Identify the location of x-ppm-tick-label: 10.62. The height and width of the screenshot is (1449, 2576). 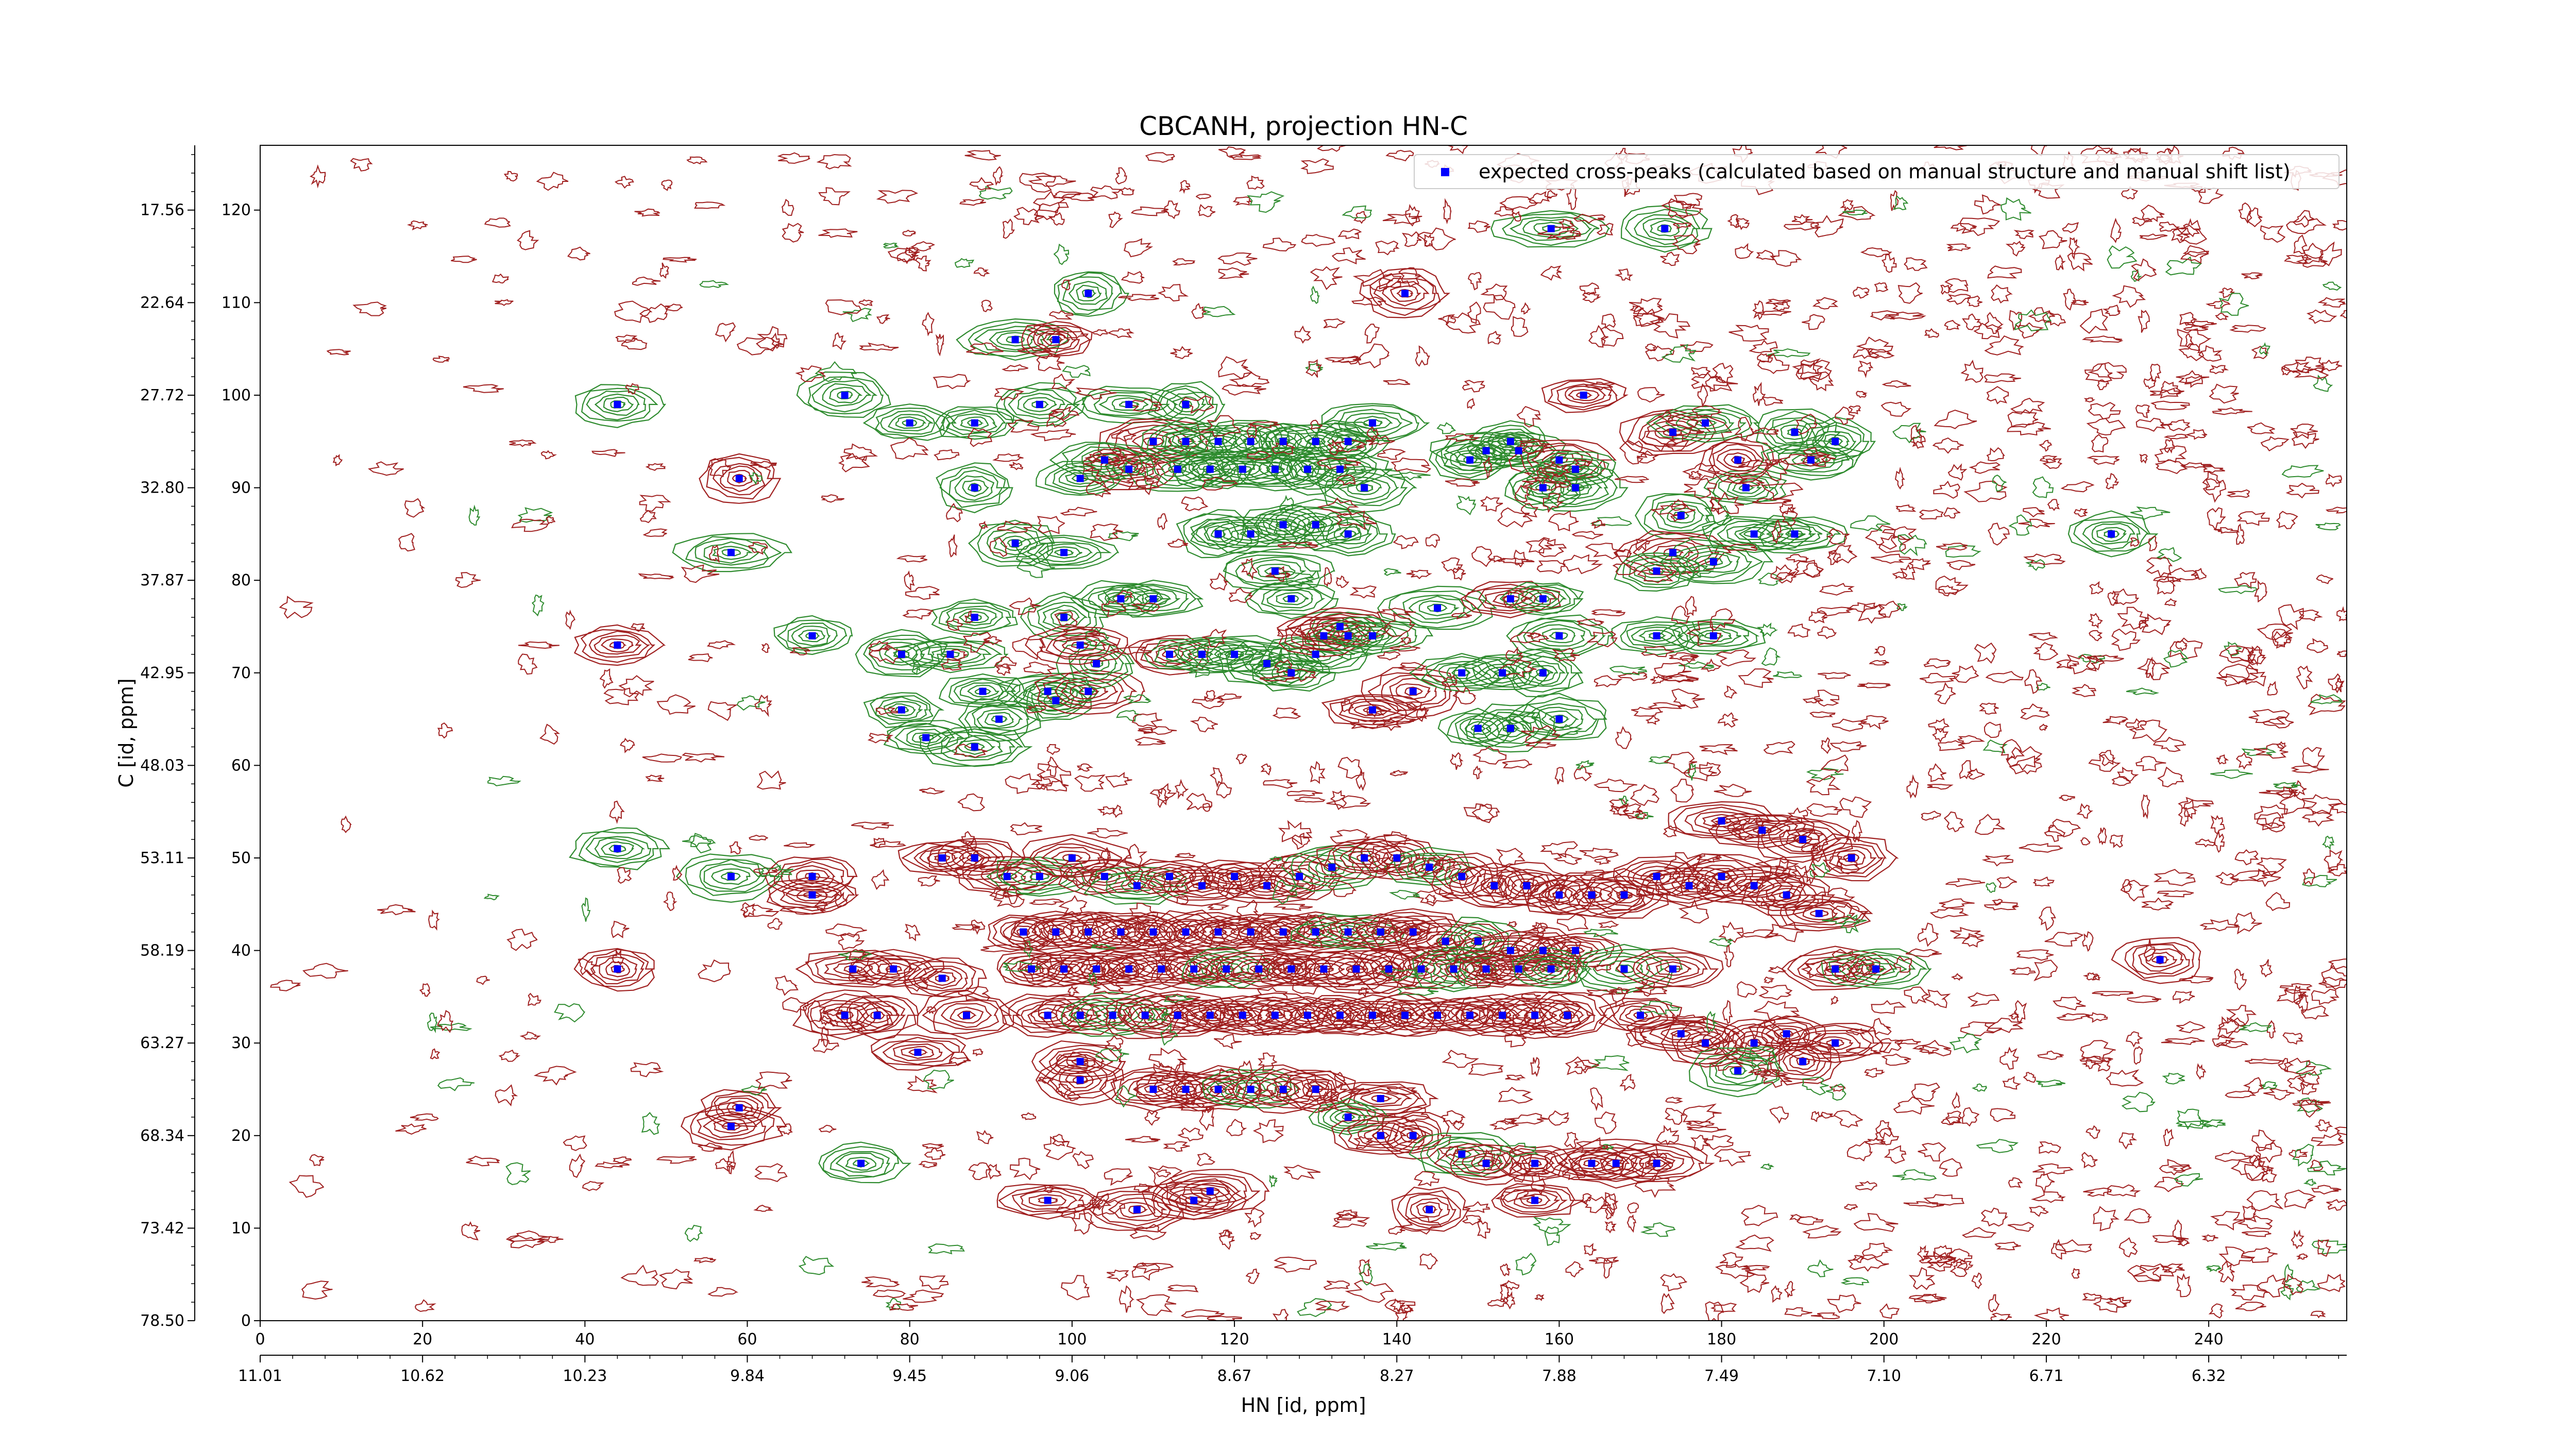
(422, 1376).